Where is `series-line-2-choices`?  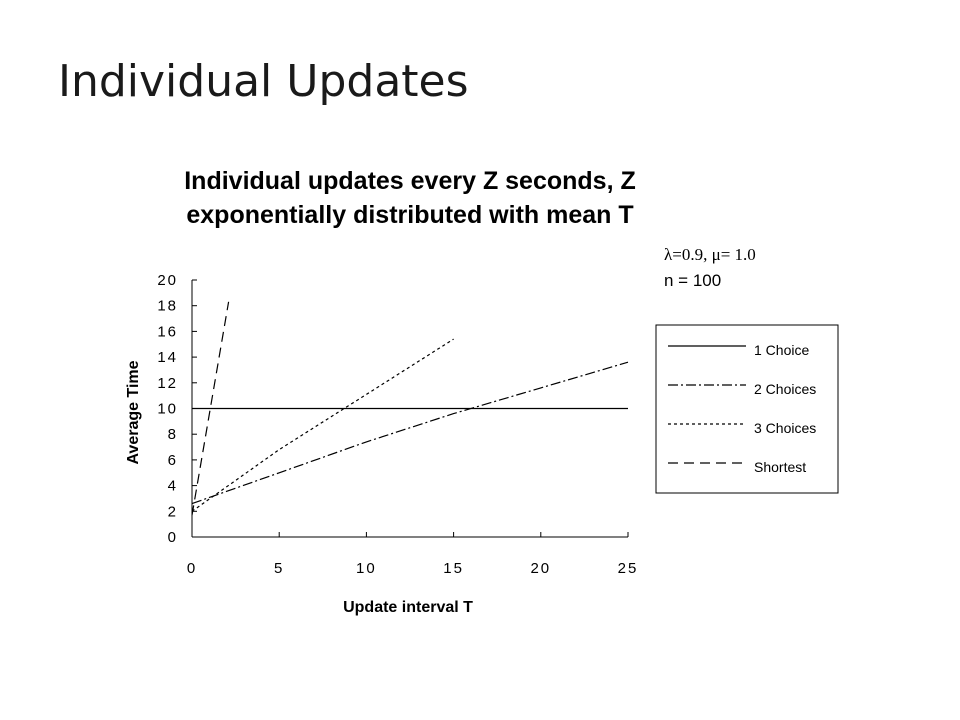
series-line-2-choices is located at coordinates (410, 433).